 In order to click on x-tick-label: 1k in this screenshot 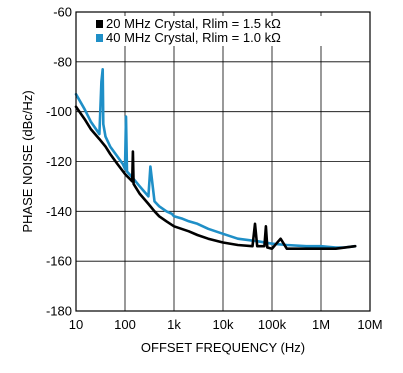, I will do `click(174, 324)`.